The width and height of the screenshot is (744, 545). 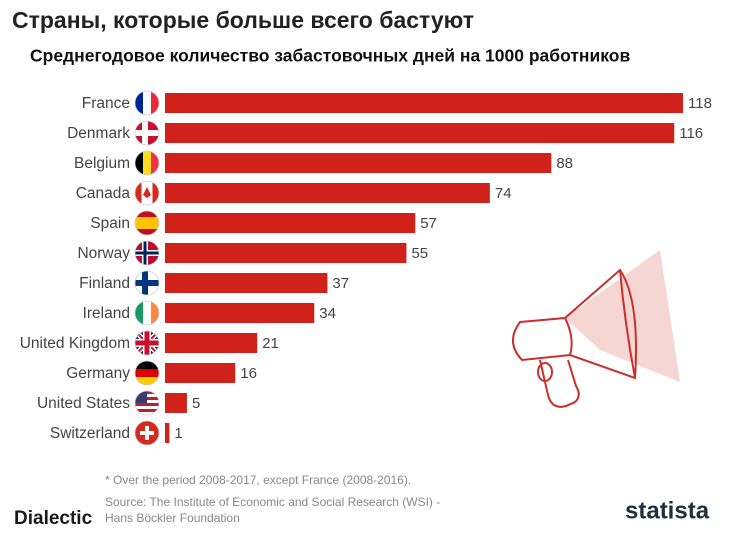 I want to click on data-label: 34, so click(x=327, y=313).